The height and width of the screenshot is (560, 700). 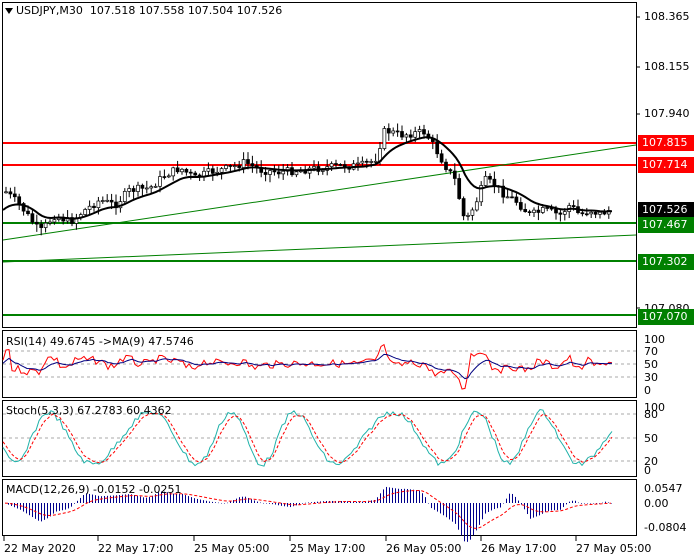 I want to click on time-label: 25 May 05:00, so click(x=232, y=548).